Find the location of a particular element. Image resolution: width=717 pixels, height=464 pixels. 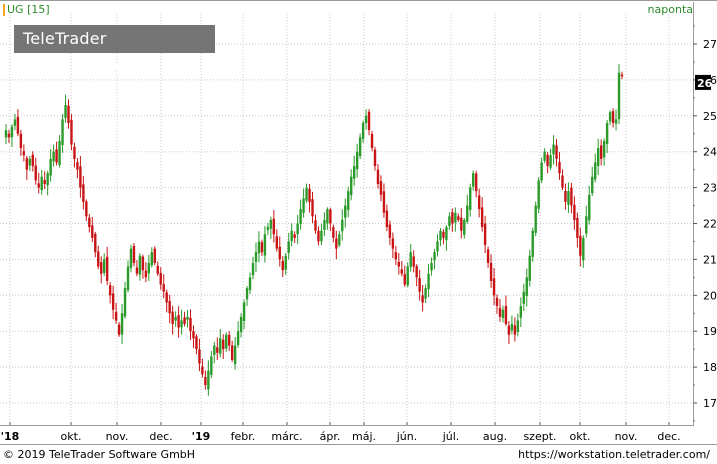

footer-url-link: https://workstation.teletrader.com/ is located at coordinates (614, 454).